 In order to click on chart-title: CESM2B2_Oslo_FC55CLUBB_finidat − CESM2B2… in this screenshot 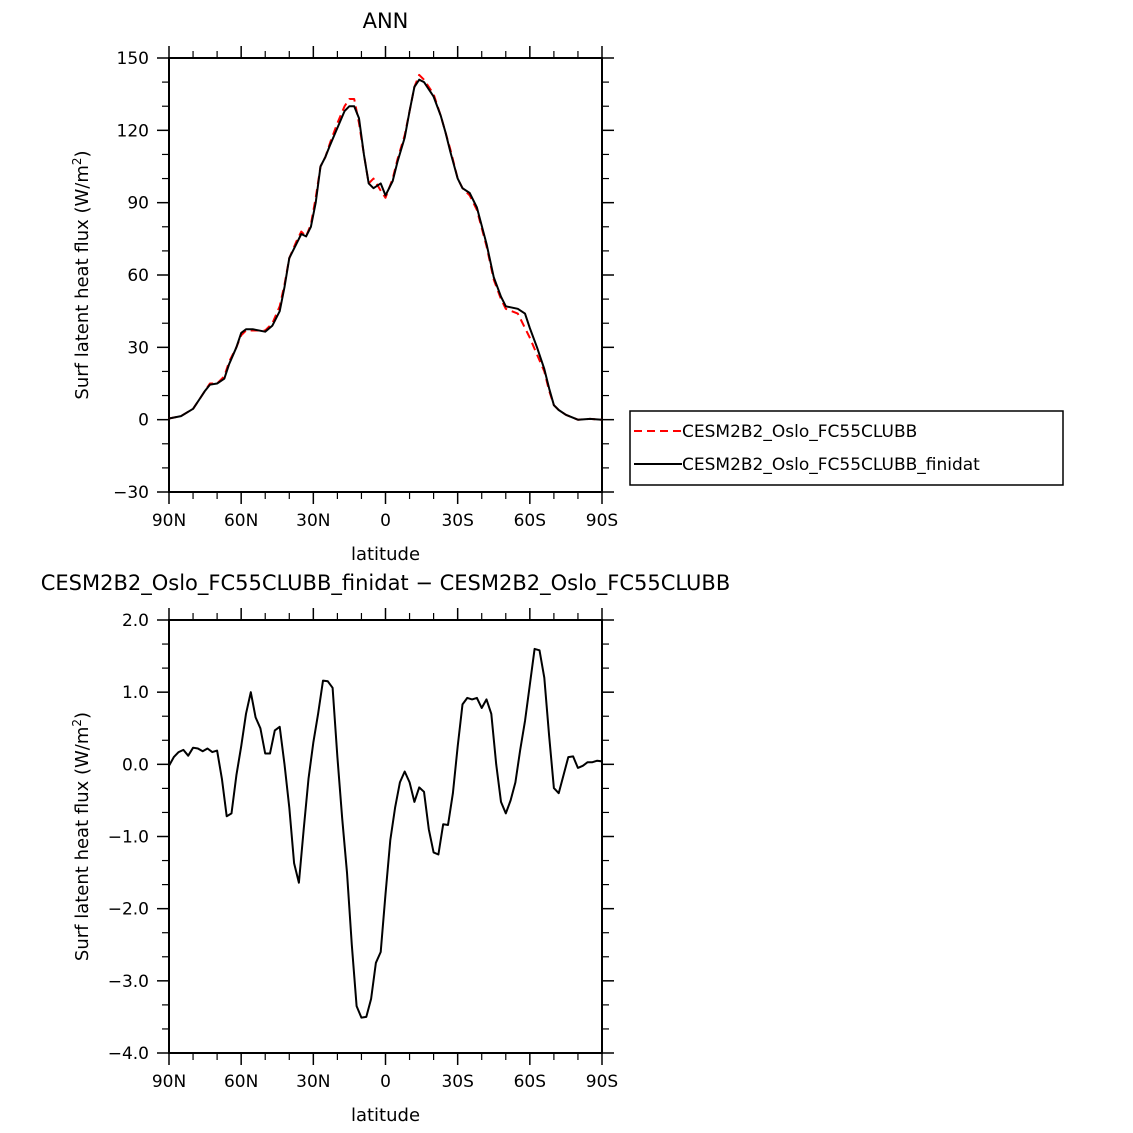, I will do `click(386, 583)`.